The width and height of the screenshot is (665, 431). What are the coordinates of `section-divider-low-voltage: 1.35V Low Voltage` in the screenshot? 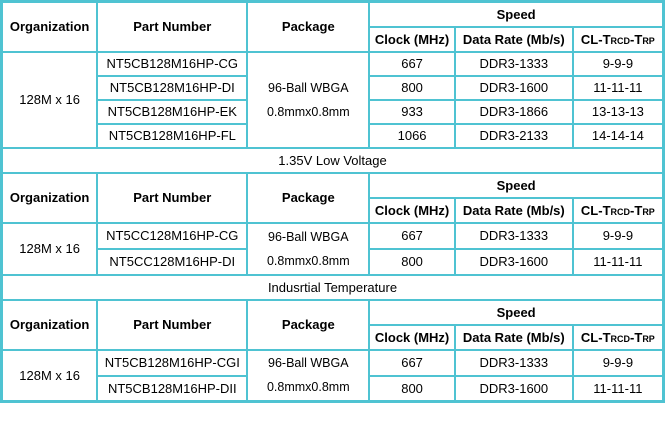 It's located at (332, 160).